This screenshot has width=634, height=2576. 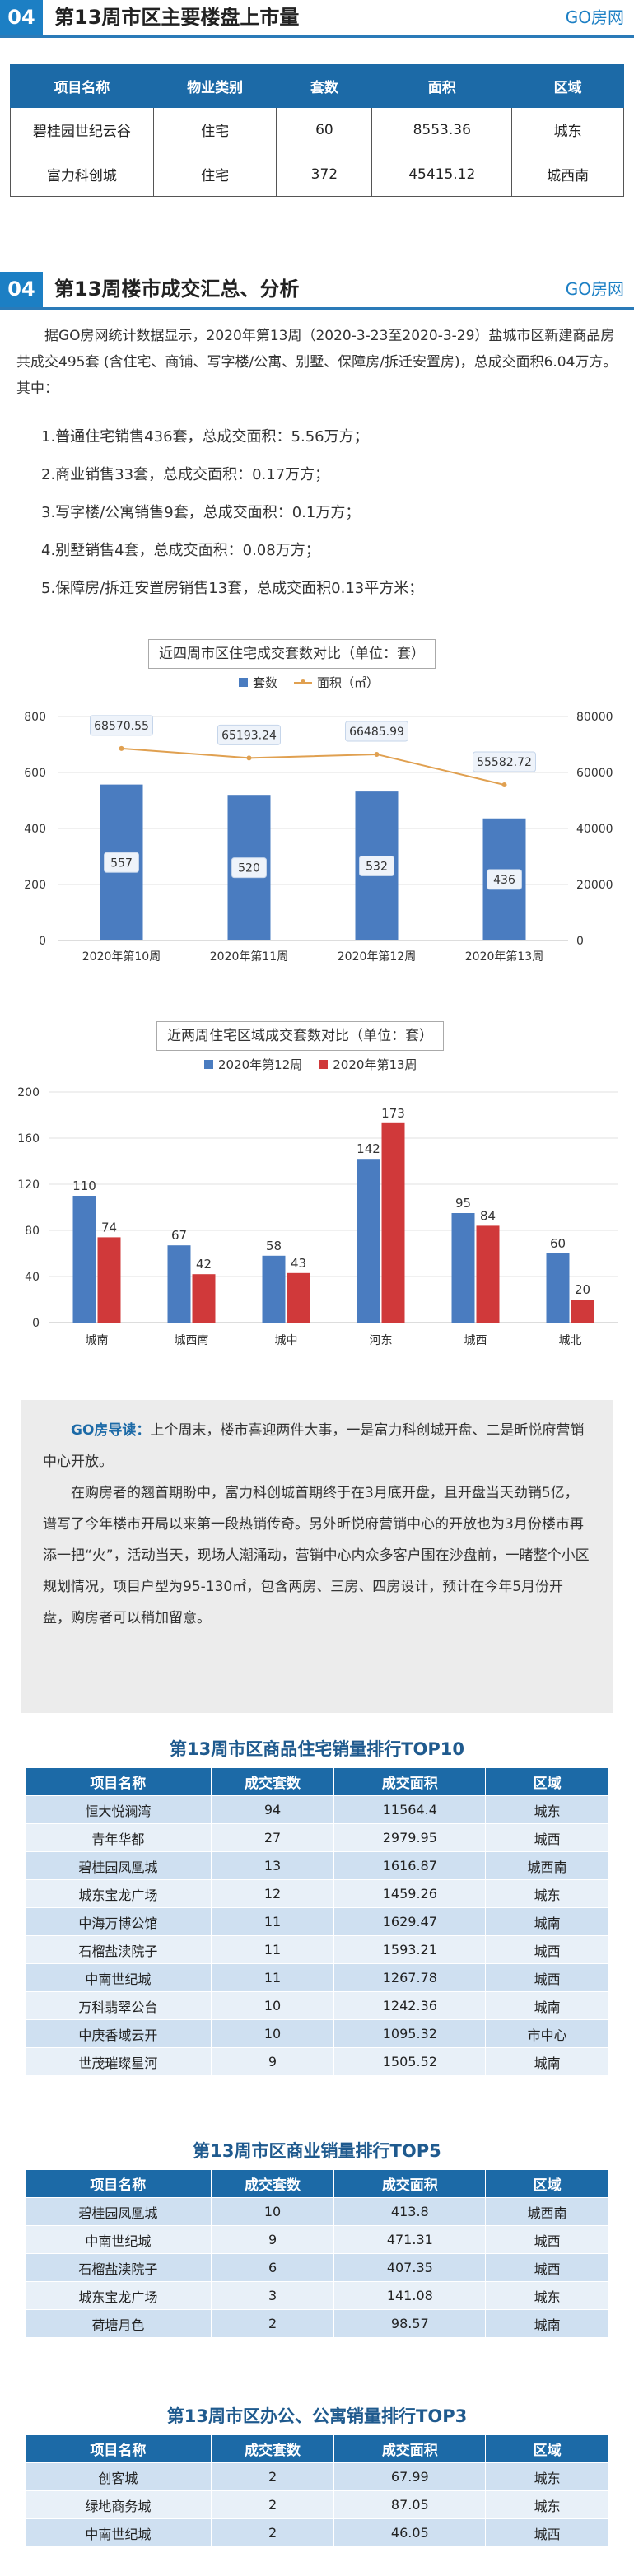 I want to click on y2-tick-label: 20000, so click(x=594, y=885).